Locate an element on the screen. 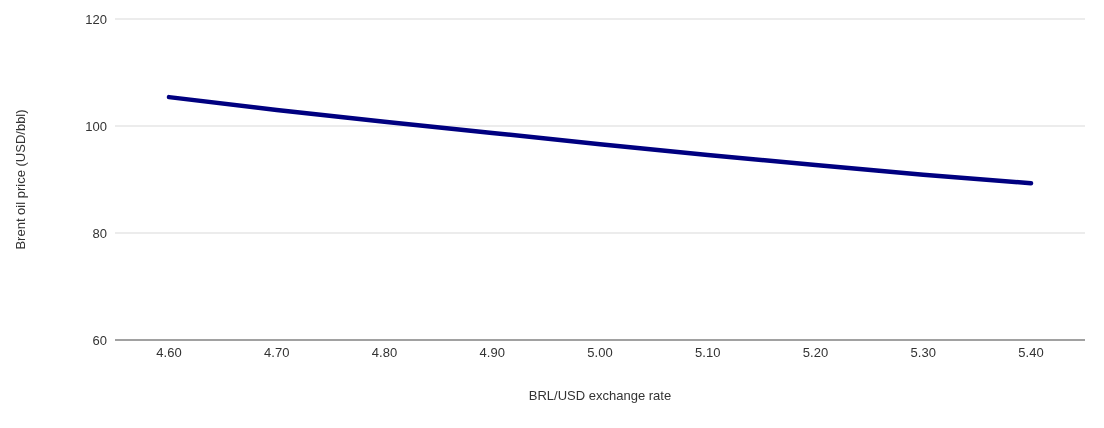 The height and width of the screenshot is (428, 1104). x-tick-label: 4.90 is located at coordinates (492, 353).